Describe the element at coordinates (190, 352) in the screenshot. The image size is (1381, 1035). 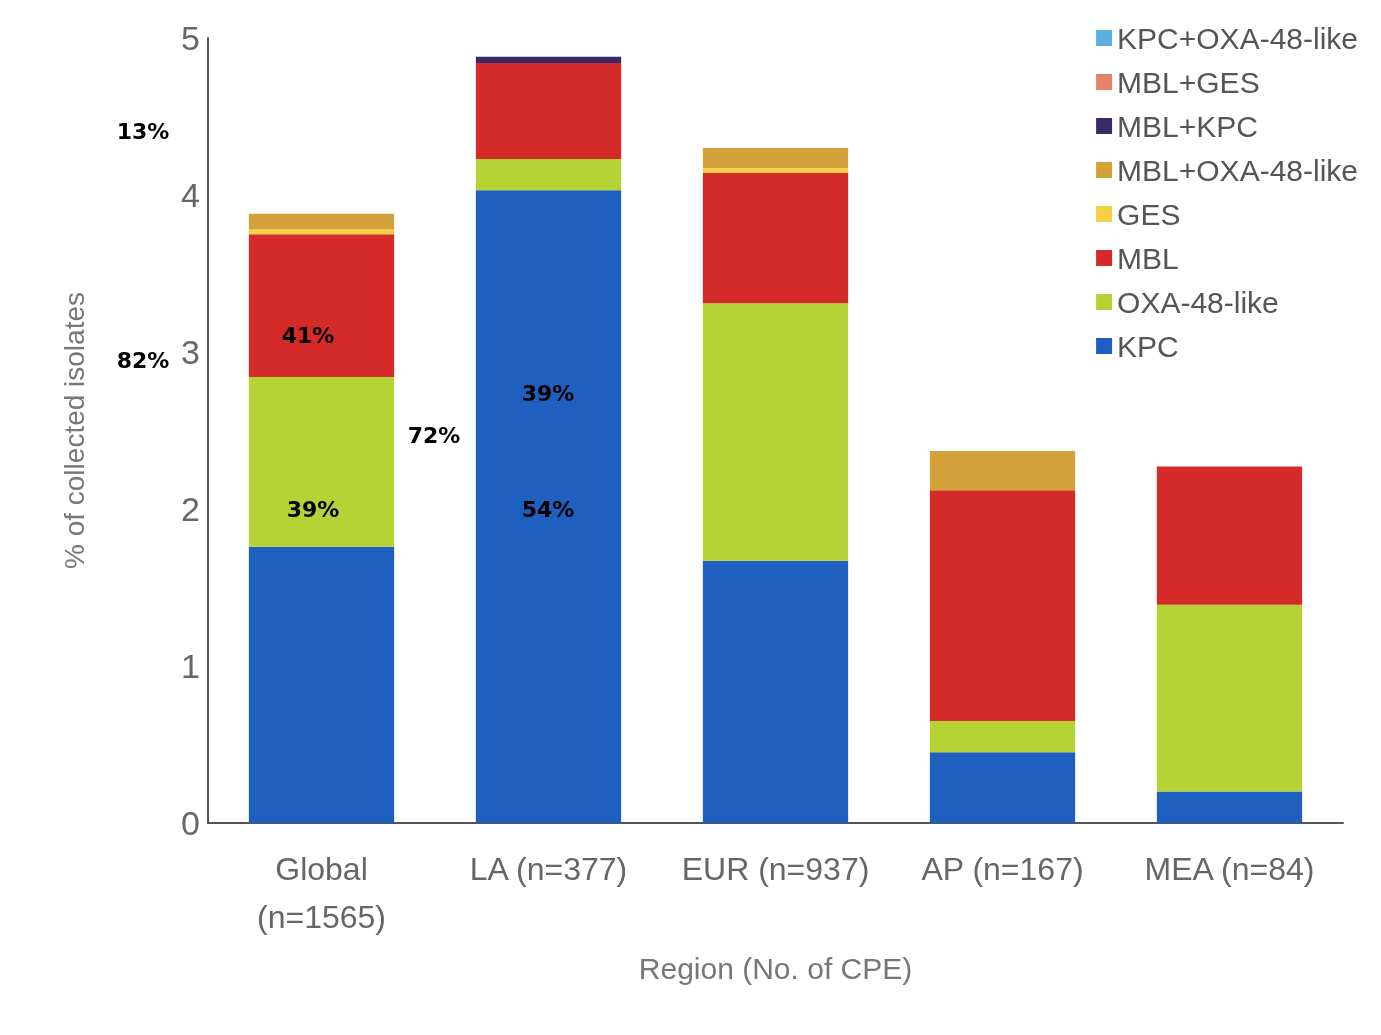
I see `y-tick-label: 3` at that location.